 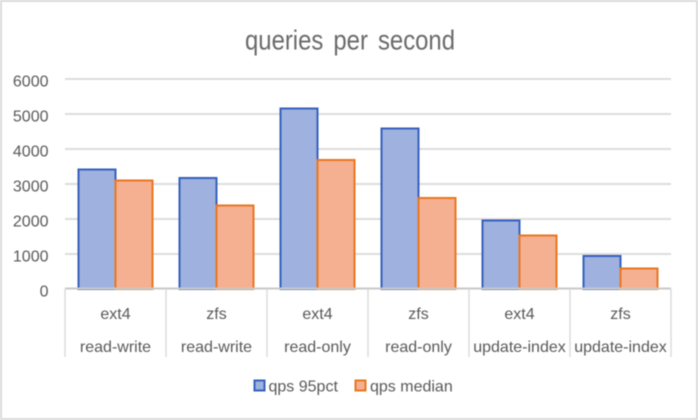 What do you see at coordinates (411, 387) in the screenshot?
I see `svg-text: qps median` at bounding box center [411, 387].